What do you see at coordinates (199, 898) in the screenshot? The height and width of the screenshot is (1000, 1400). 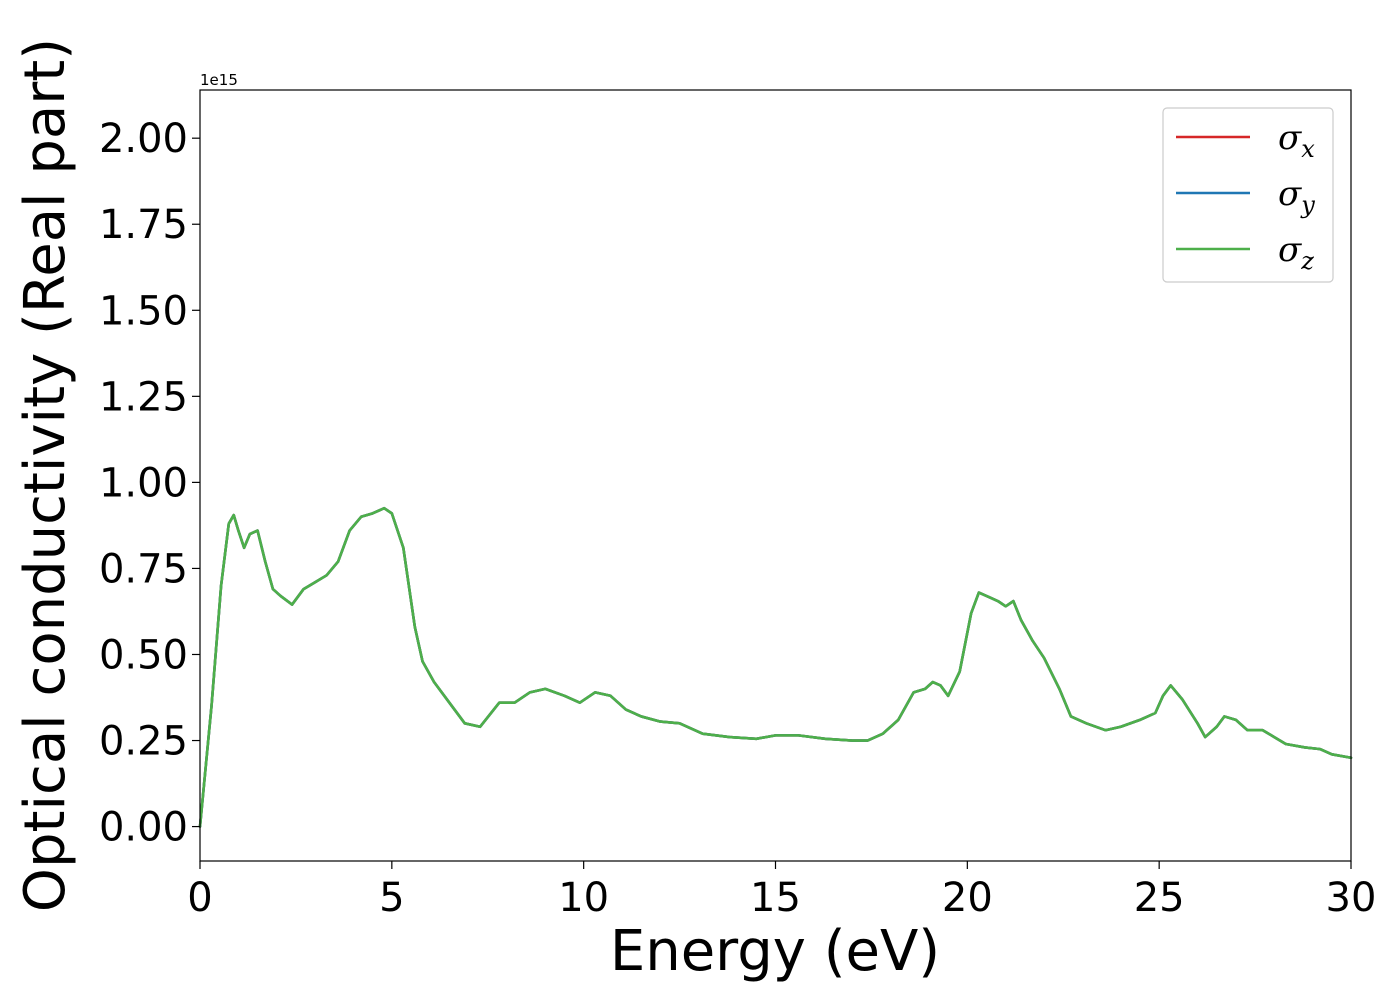 I see `x-tick-label: 0` at bounding box center [199, 898].